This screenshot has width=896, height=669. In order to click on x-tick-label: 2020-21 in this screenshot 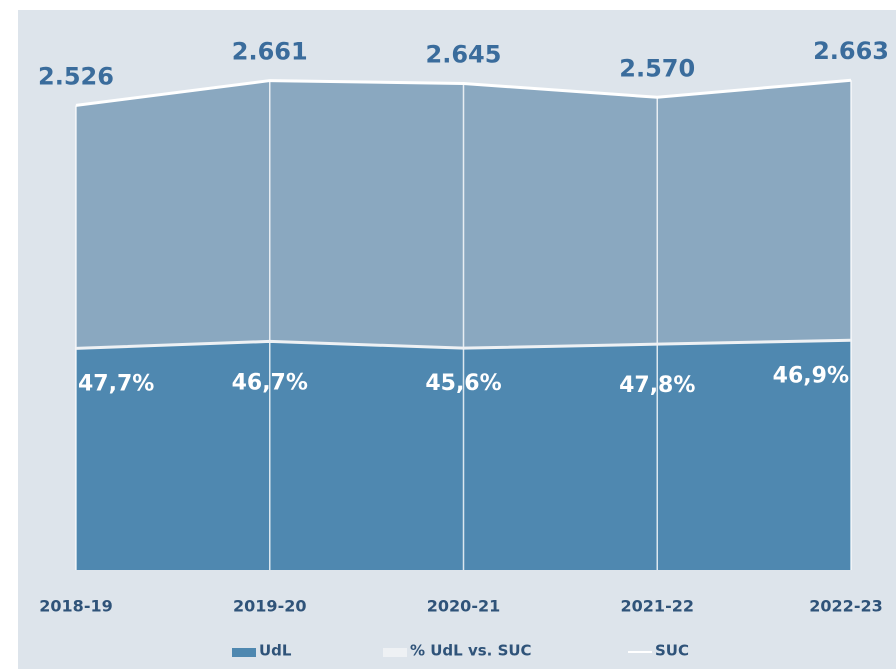, I will do `click(463, 606)`.